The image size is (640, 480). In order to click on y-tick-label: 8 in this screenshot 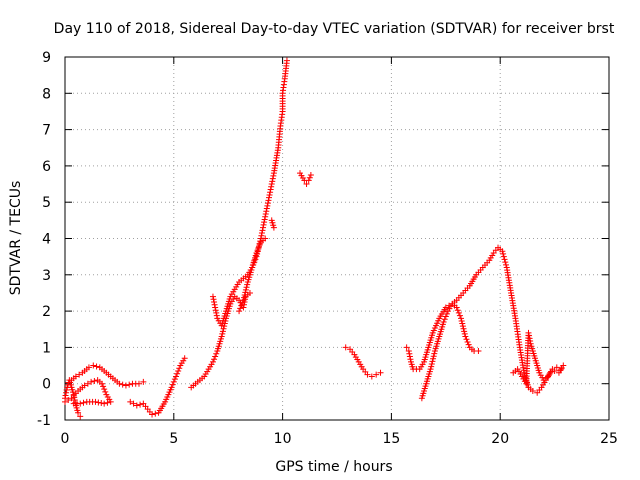, I will do `click(46, 94)`.